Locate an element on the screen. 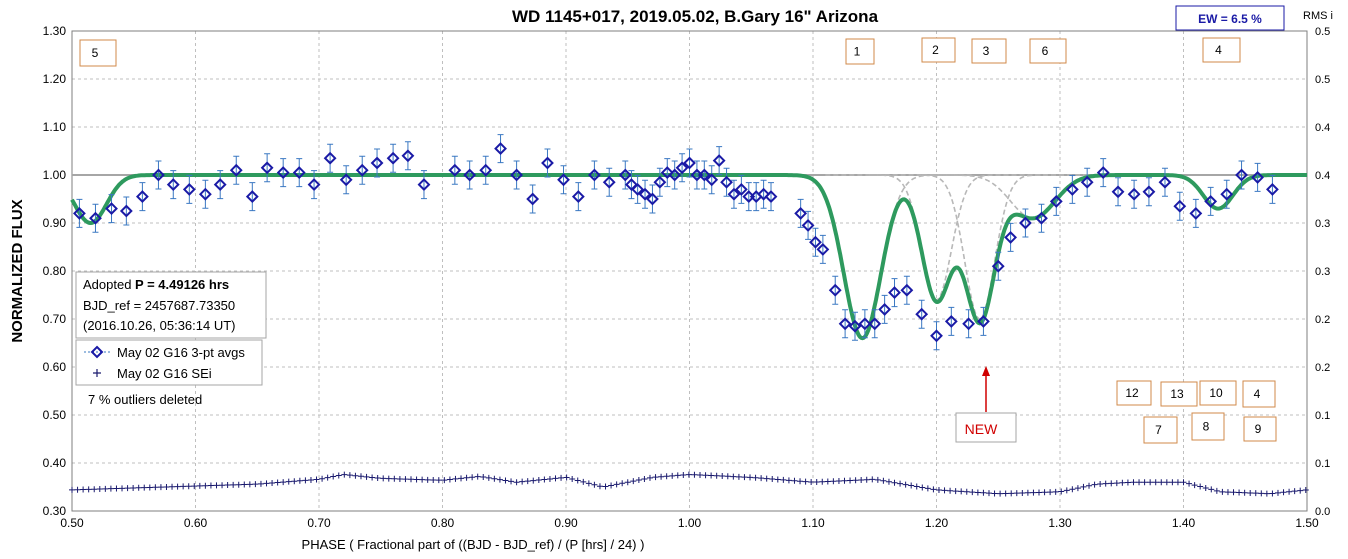  dip-label-text: 4 is located at coordinates (1257, 394).